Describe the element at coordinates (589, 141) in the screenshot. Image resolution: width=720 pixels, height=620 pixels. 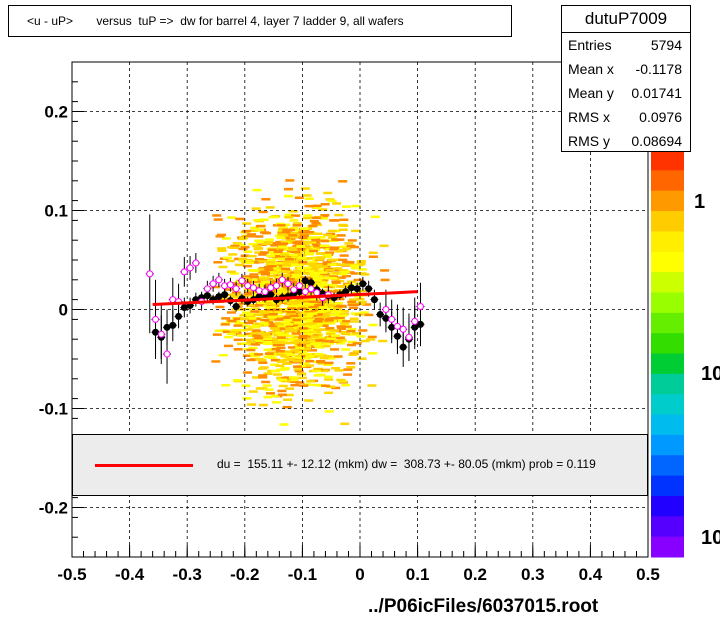
I see `stats-key: RMS y` at that location.